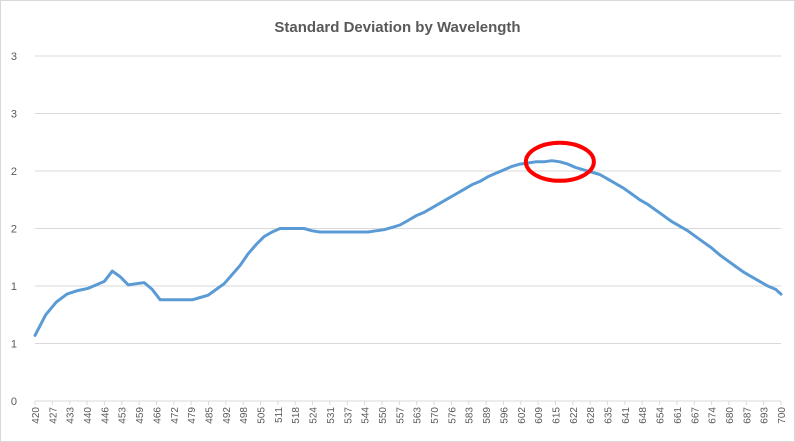  Describe the element at coordinates (71, 415) in the screenshot. I see `x-tick-label: 433` at that location.